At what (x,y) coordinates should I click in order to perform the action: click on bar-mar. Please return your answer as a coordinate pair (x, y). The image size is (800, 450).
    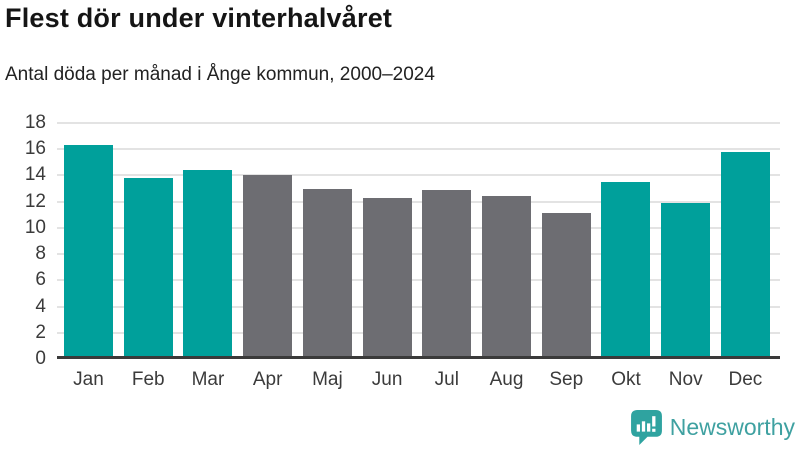
    Looking at the image, I should click on (208, 264).